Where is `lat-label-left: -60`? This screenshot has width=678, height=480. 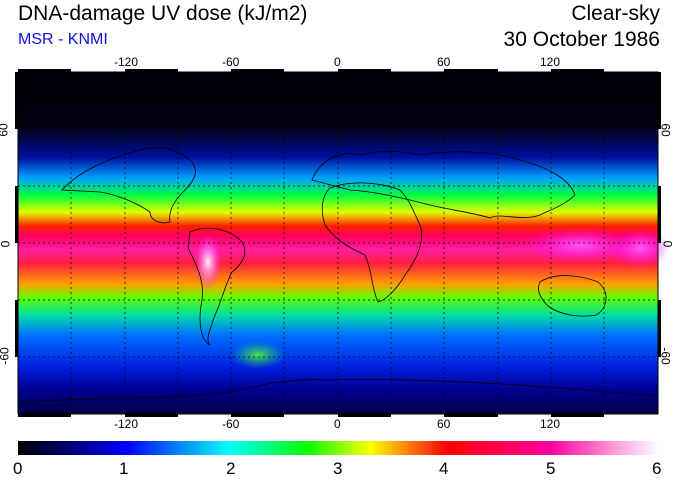 lat-label-left: -60 is located at coordinates (6, 356).